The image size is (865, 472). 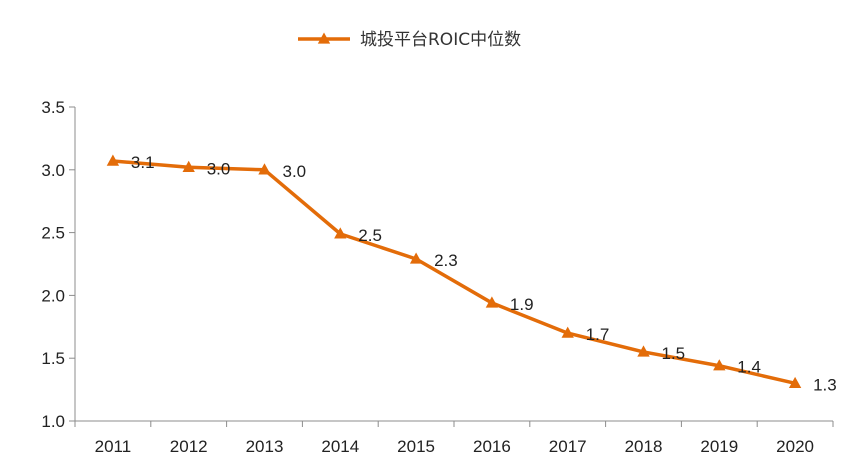 I want to click on x-tick-label: 2019, so click(x=719, y=446).